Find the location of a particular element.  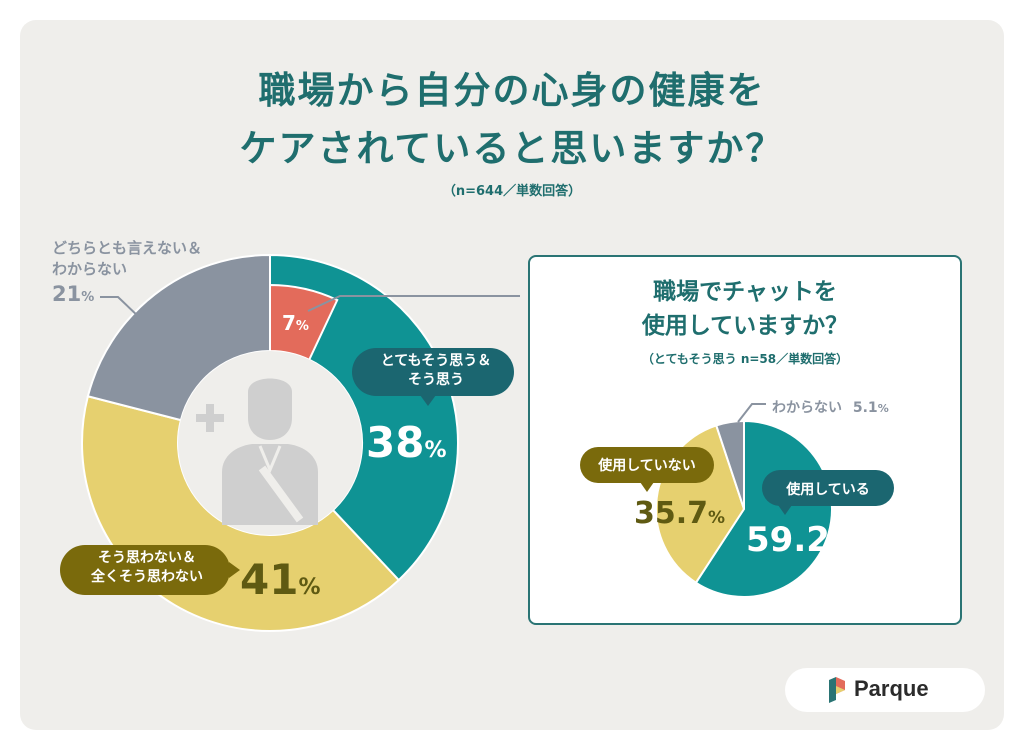

value-disagree-number: 41 is located at coordinates (269, 579).